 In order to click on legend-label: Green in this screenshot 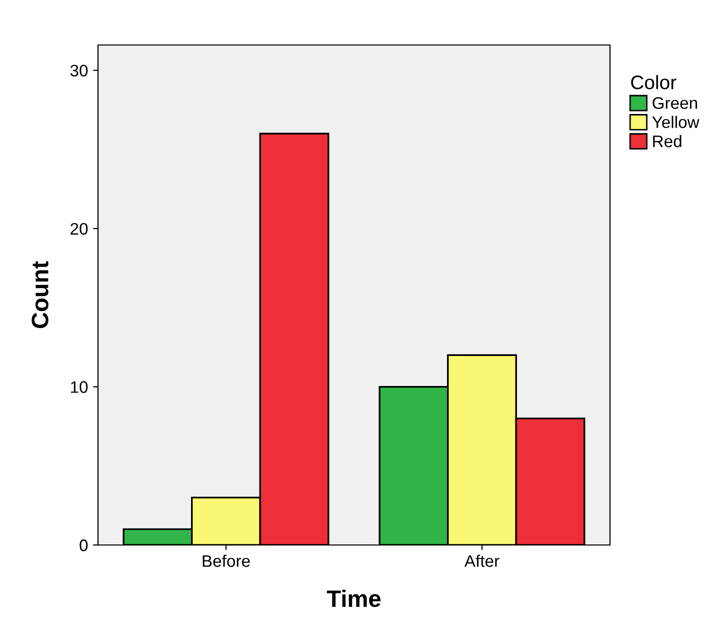, I will do `click(675, 103)`.